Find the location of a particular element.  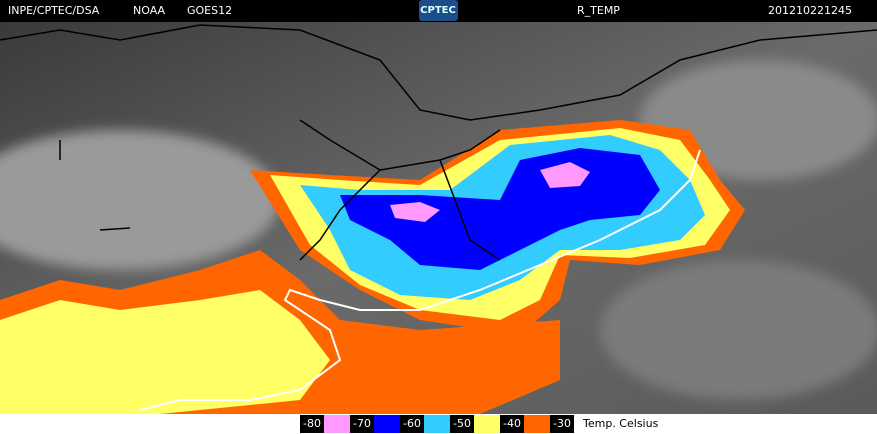

logo-box is located at coordinates (438, 10).